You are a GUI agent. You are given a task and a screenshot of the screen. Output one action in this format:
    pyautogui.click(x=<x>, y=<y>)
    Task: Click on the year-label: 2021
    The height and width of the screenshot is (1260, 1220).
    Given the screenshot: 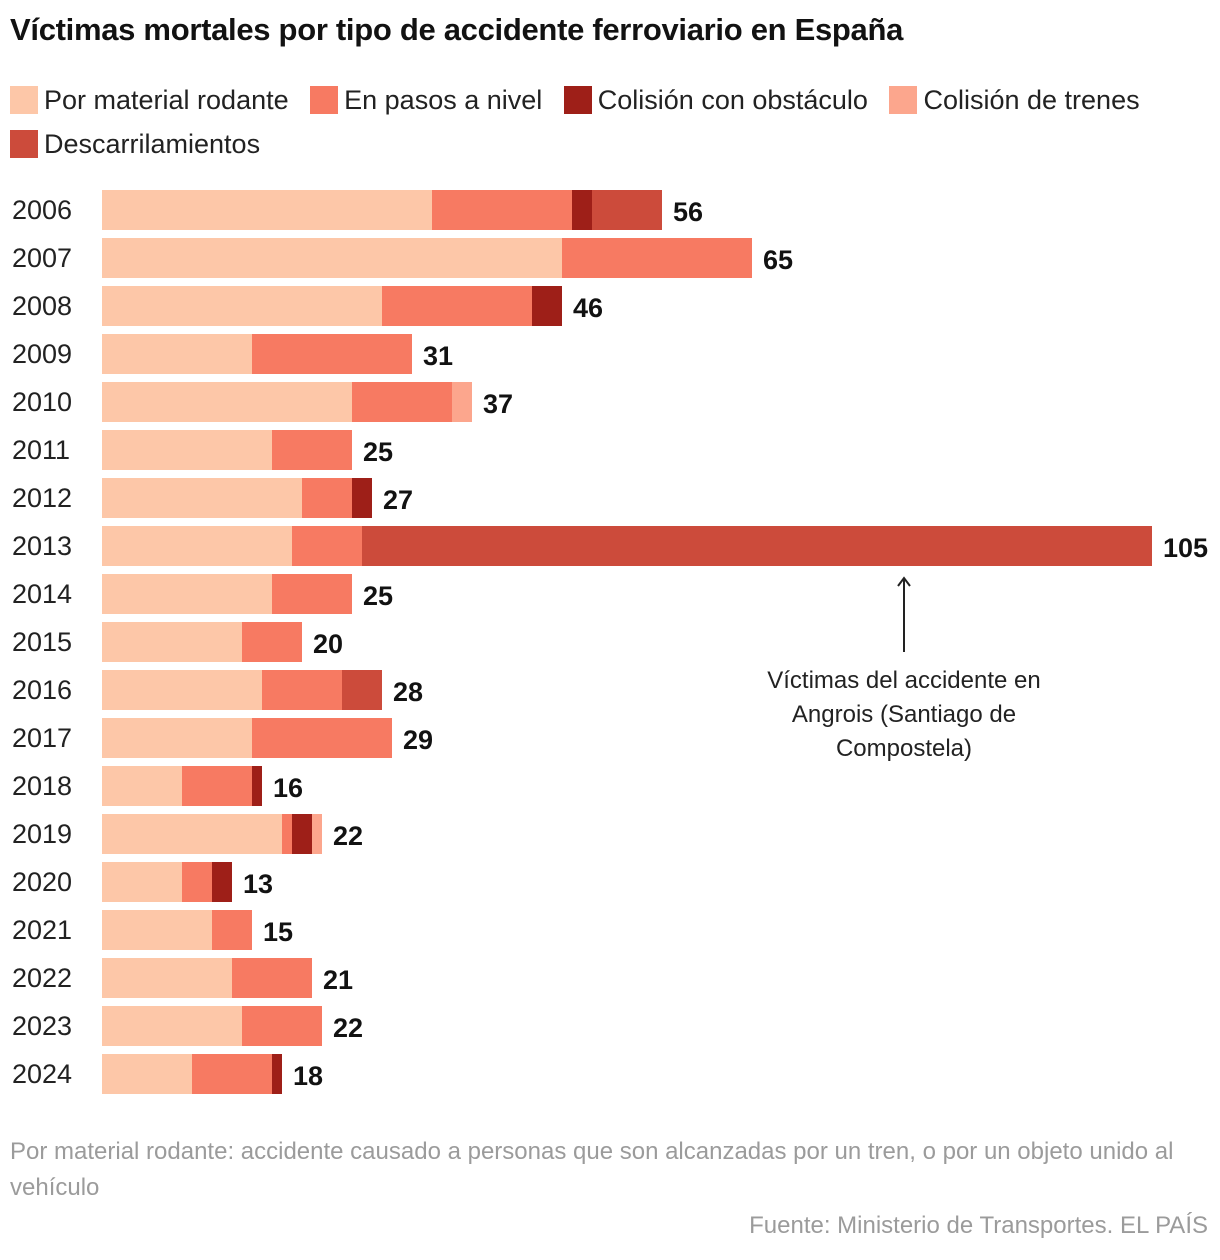 What is the action you would take?
    pyautogui.click(x=42, y=930)
    